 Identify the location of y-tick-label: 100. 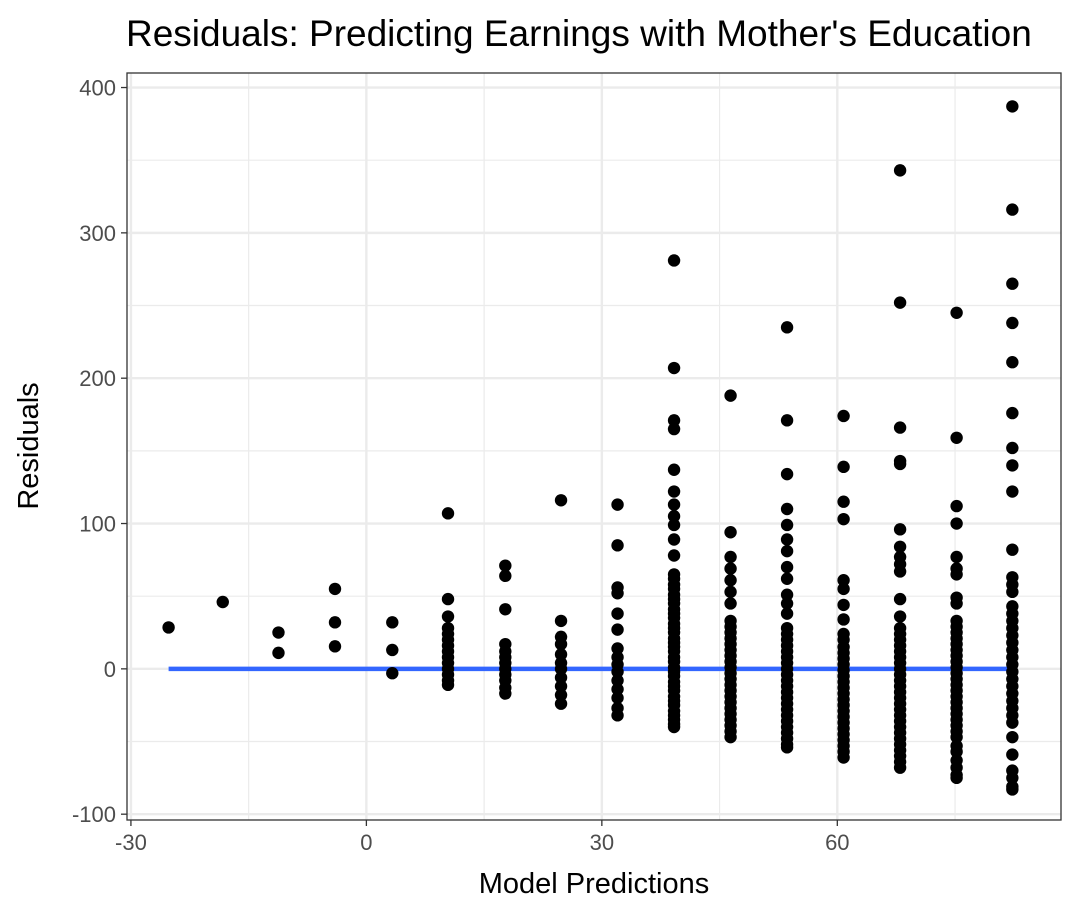
(97, 524).